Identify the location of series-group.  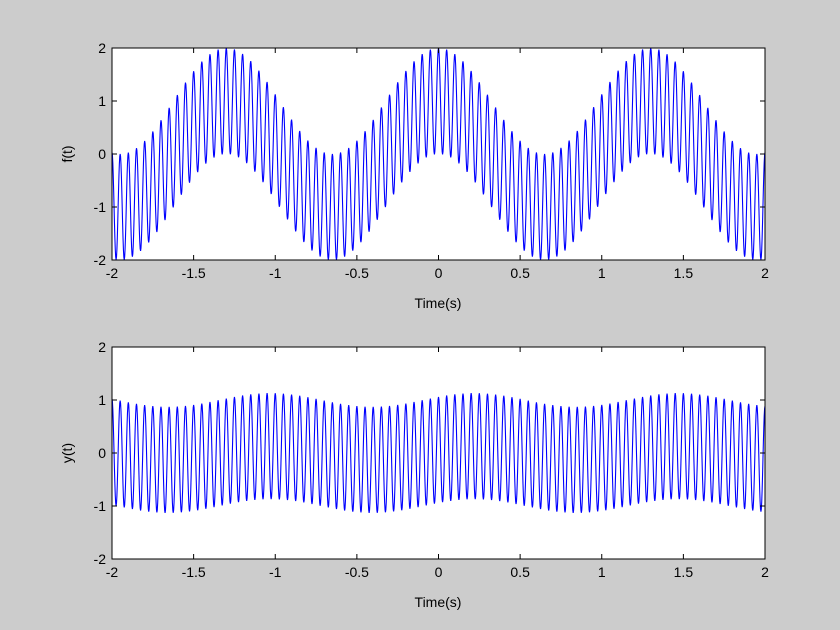
(438, 453).